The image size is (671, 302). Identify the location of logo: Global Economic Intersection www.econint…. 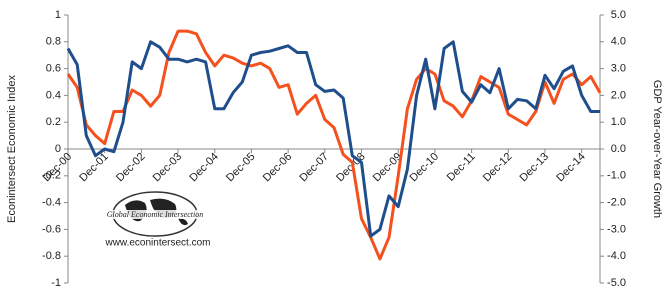
(155, 220).